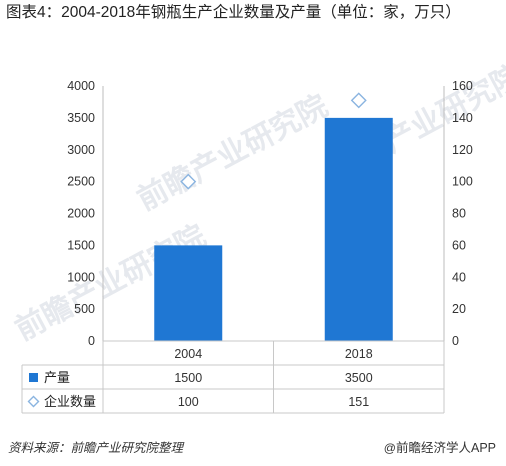  What do you see at coordinates (33, 377) in the screenshot?
I see `legend-bar-icon` at bounding box center [33, 377].